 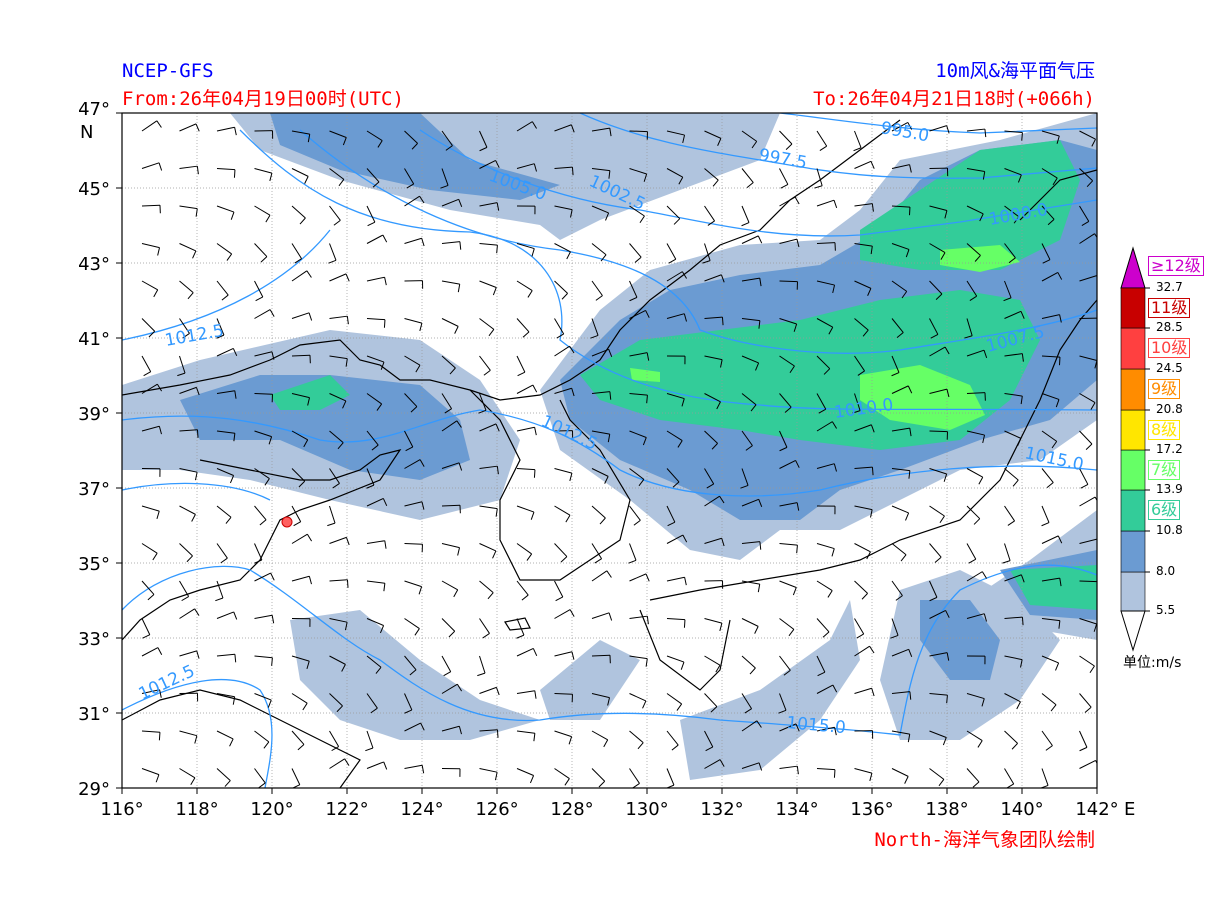 I want to click on colorbar-tick-label: 28.5, so click(x=1169, y=327).